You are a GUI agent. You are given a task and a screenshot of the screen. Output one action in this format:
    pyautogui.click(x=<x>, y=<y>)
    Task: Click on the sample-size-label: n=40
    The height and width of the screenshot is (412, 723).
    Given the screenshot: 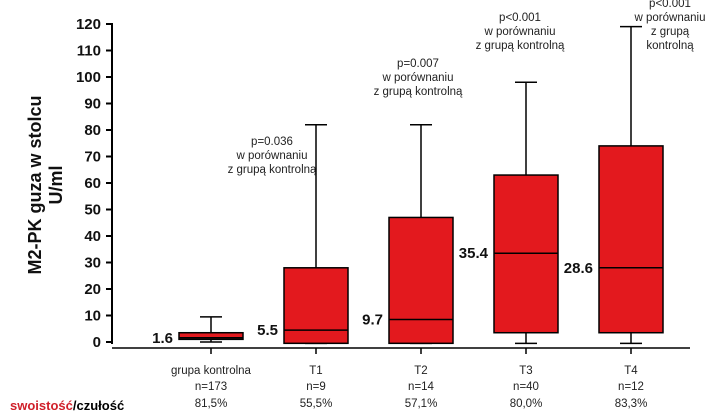 What is the action you would take?
    pyautogui.click(x=526, y=387)
    